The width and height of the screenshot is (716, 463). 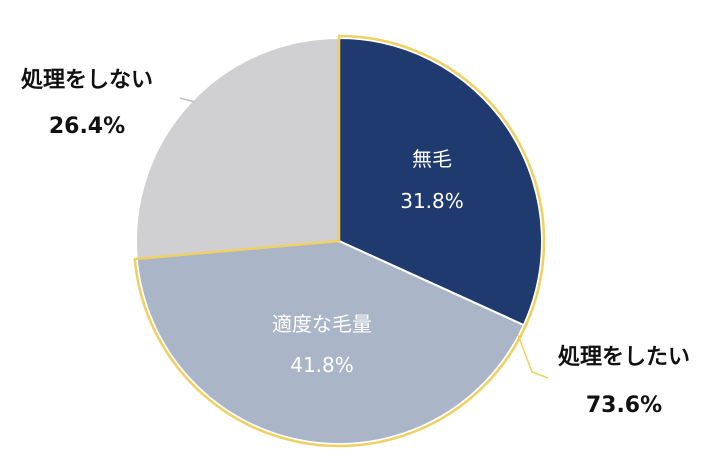 I want to click on slice-value-moderate: 41.8%, so click(x=322, y=365).